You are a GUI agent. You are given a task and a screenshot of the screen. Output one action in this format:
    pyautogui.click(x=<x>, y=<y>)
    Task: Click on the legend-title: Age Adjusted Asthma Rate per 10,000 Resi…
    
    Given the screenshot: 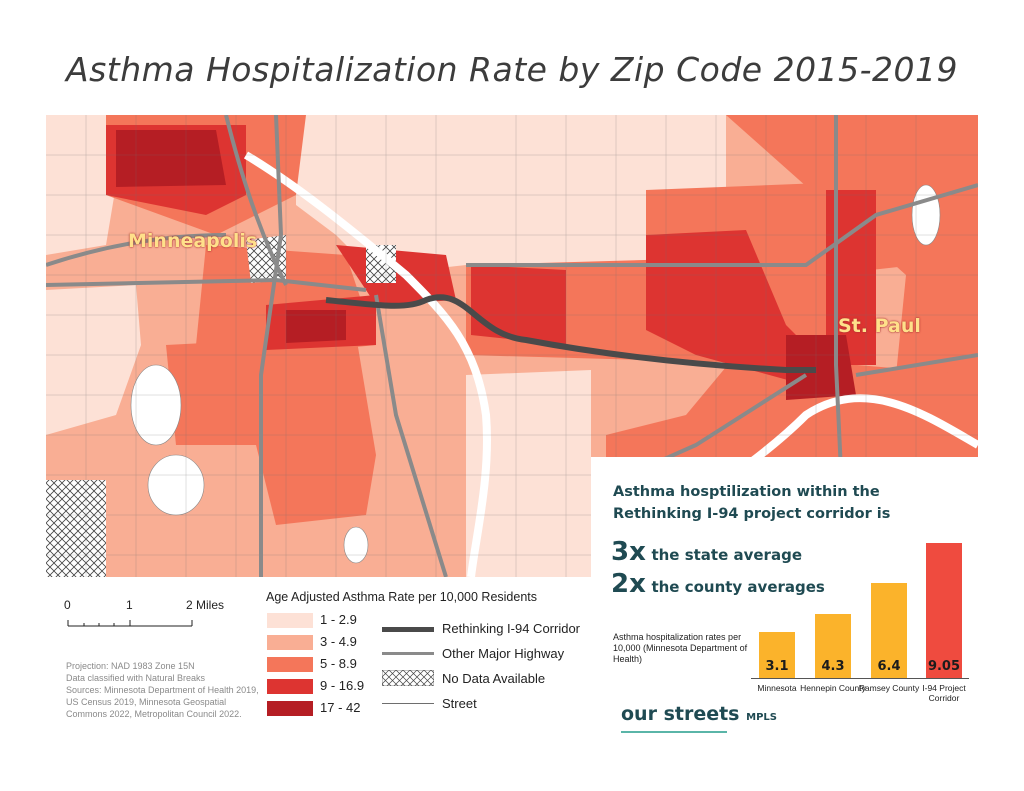 What is the action you would take?
    pyautogui.click(x=402, y=597)
    